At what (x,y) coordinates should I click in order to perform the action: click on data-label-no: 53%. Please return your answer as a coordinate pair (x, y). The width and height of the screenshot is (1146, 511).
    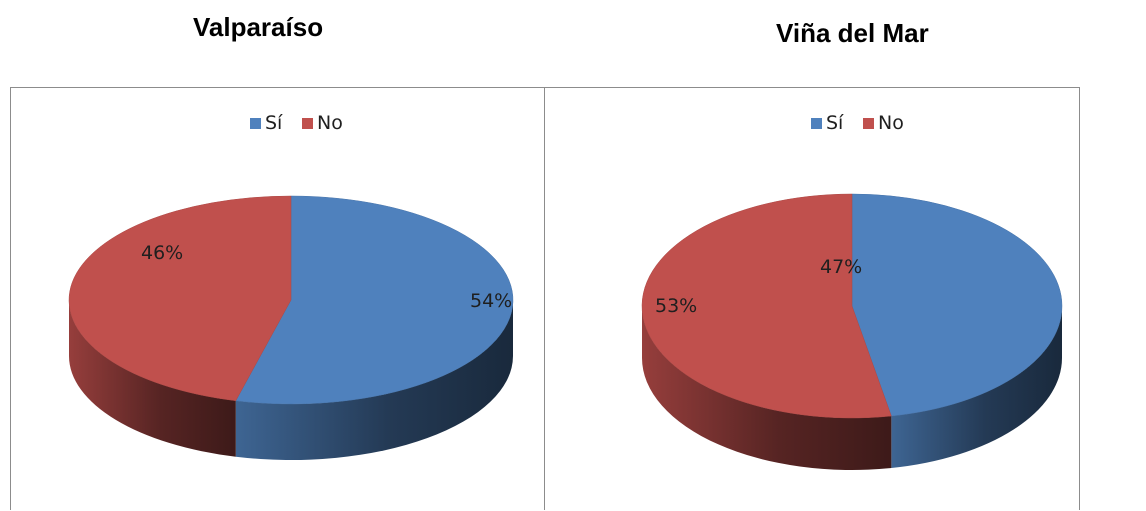
    Looking at the image, I should click on (676, 306).